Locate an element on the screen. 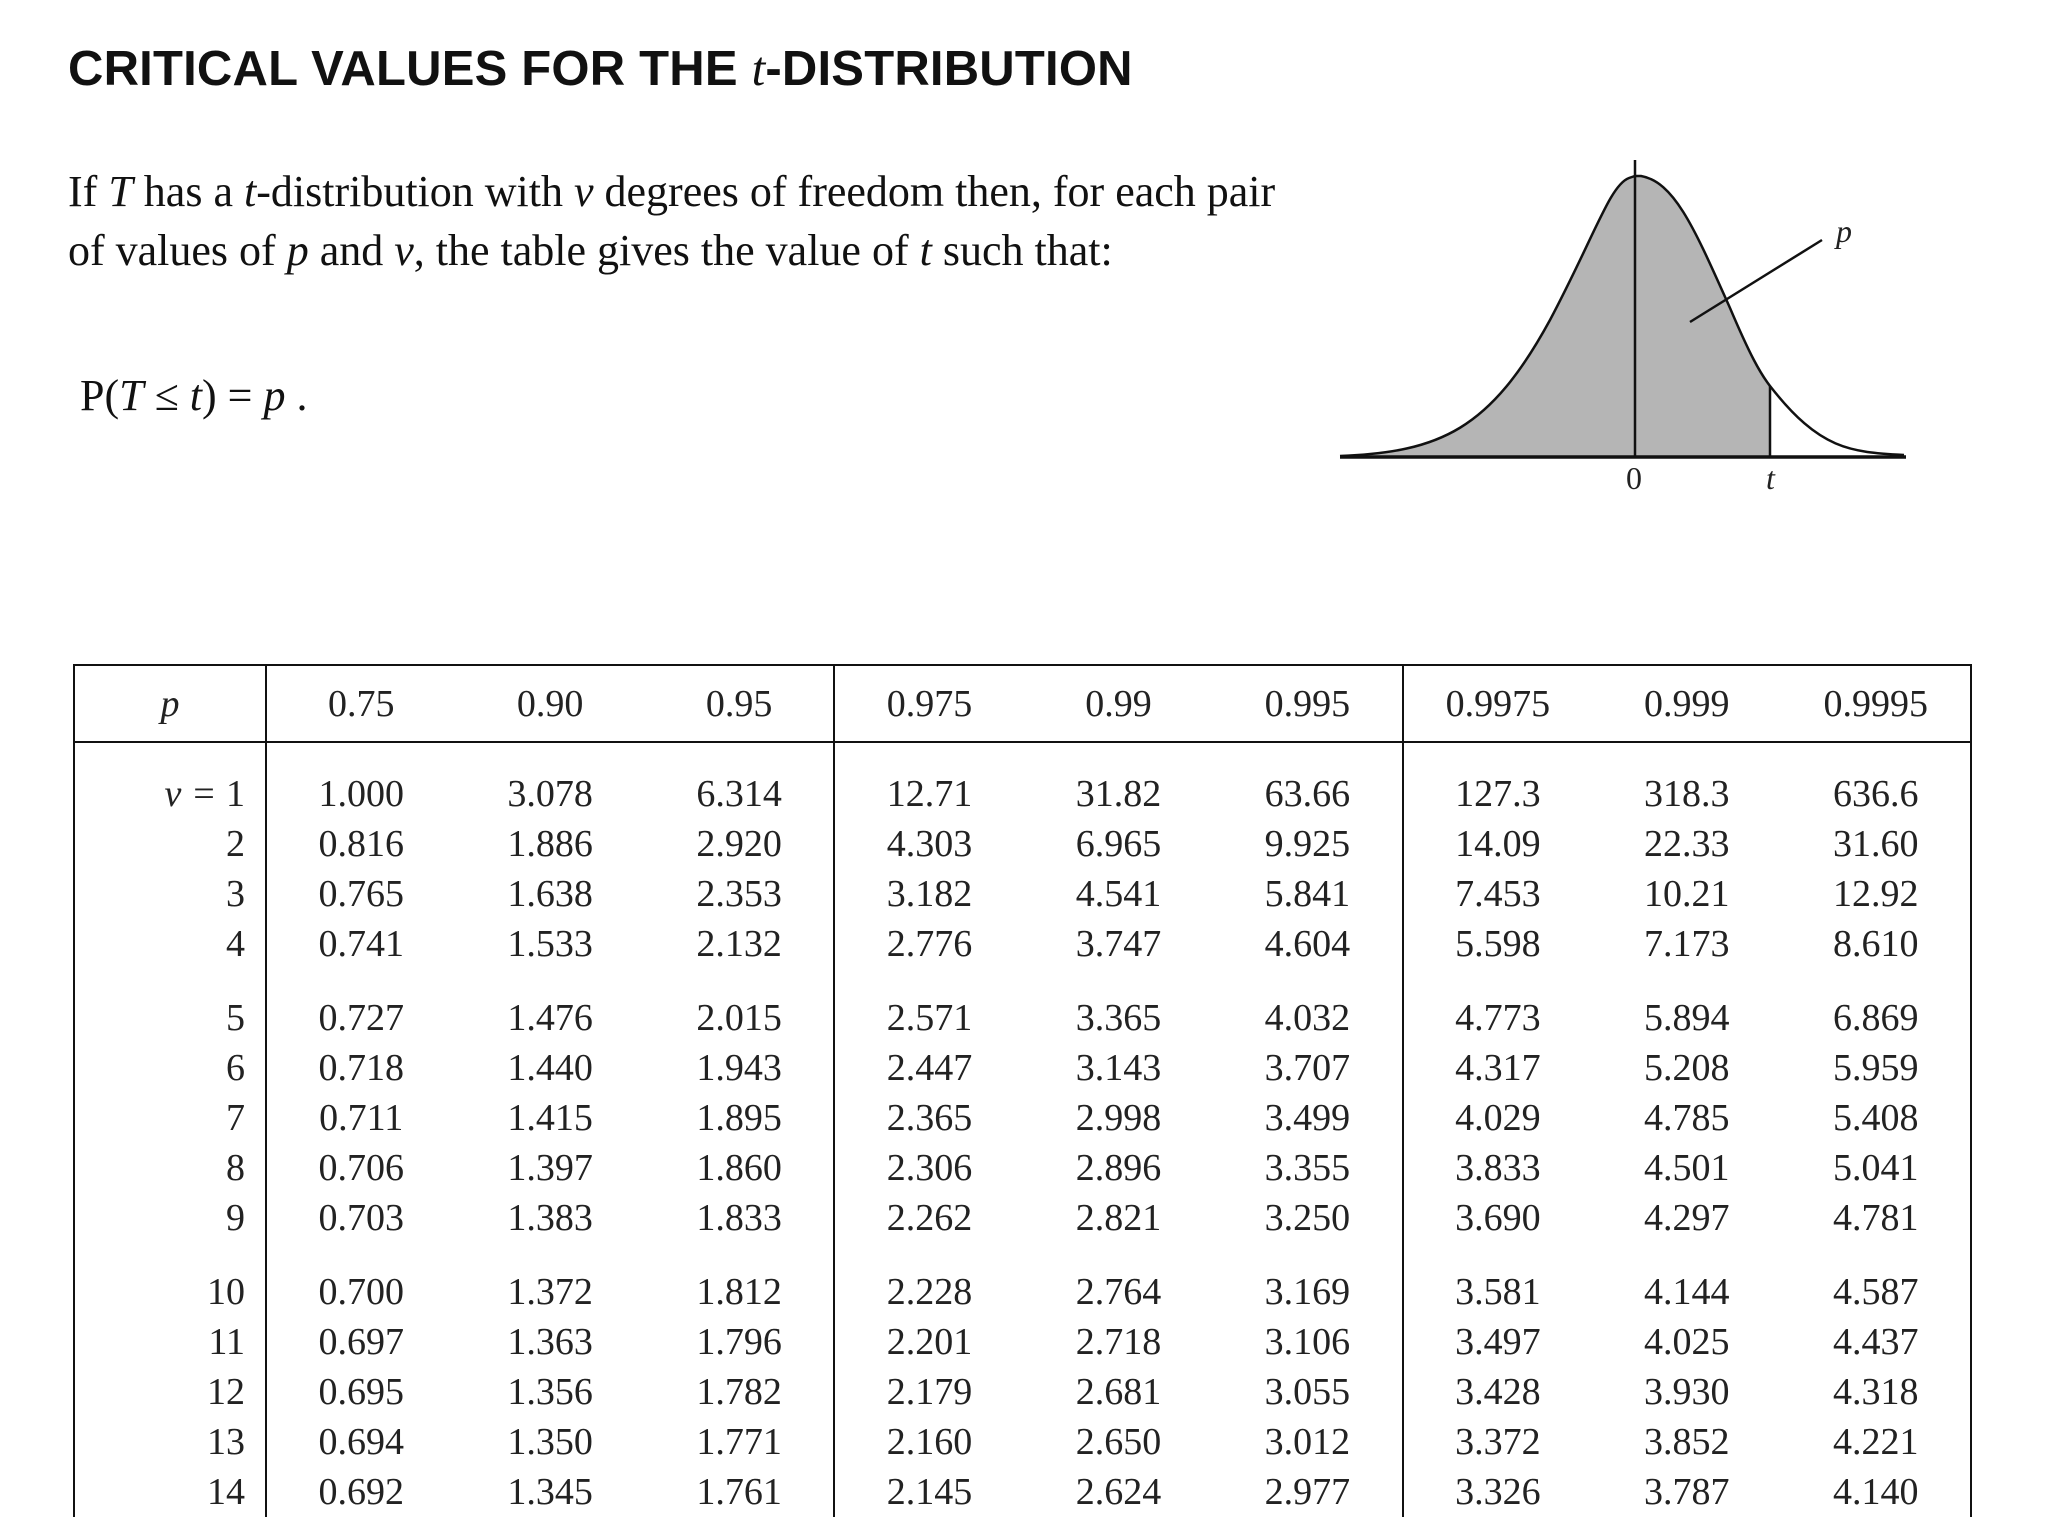  nu-cell: ν = 1 is located at coordinates (170, 780).